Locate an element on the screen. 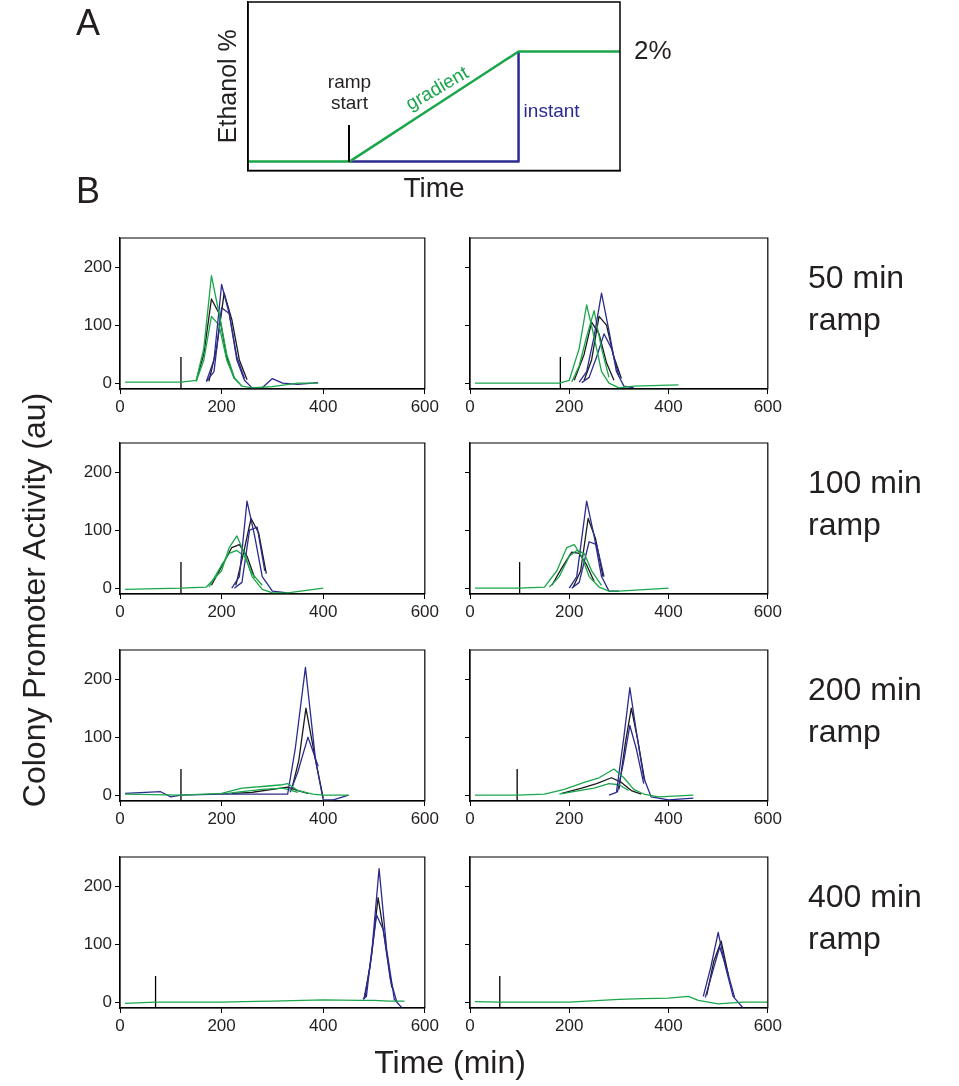 The height and width of the screenshot is (1086, 959). x-axis-title: Time is located at coordinates (434, 187).